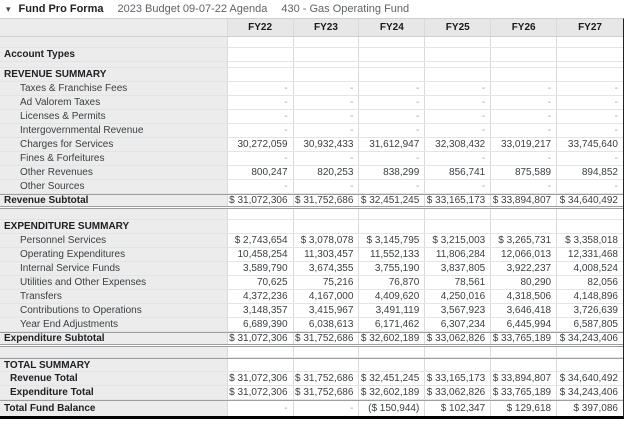 This screenshot has height=424, width=624. I want to click on table-header-row: FY22 FY23 FY24 FY25 FY26 FY27, so click(311, 28).